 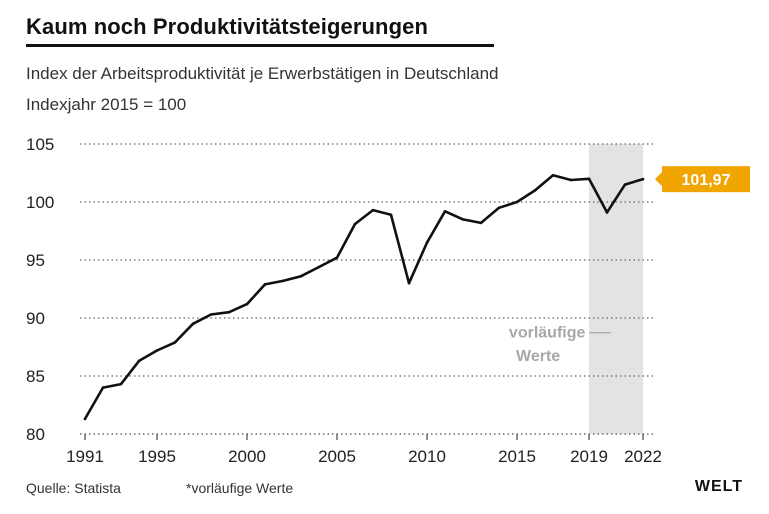 I want to click on chart-index-note: Indexjahr 2015 = 100, so click(x=106, y=104).